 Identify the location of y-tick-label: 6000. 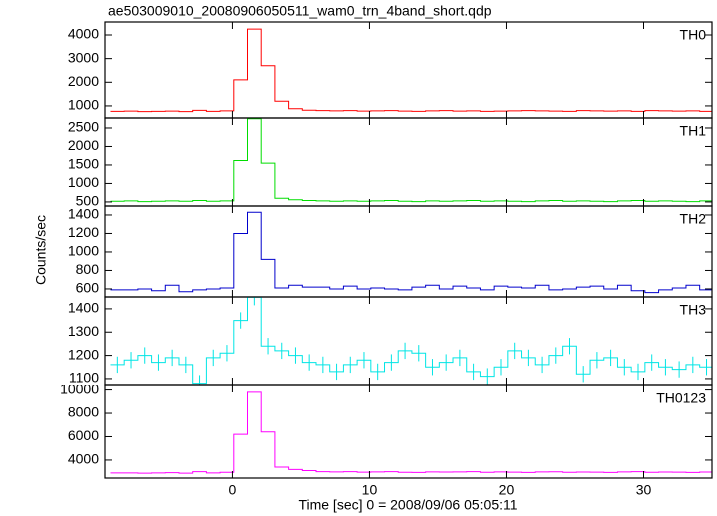
(83, 435).